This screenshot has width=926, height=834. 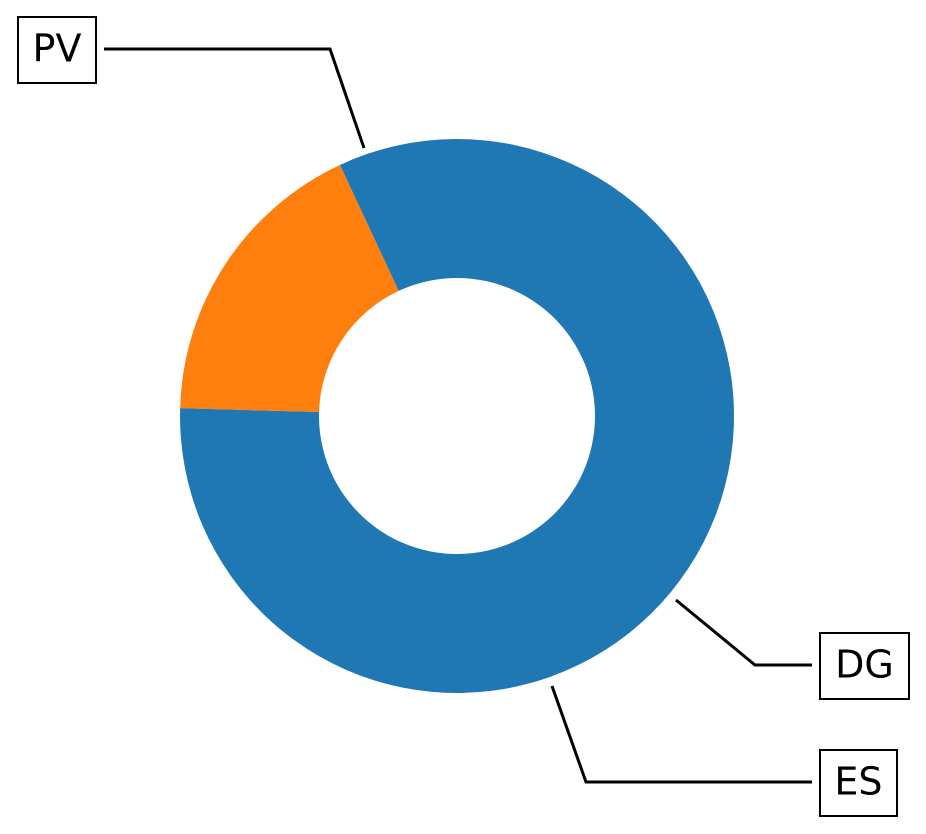 I want to click on leader-line-dg, so click(x=743, y=632).